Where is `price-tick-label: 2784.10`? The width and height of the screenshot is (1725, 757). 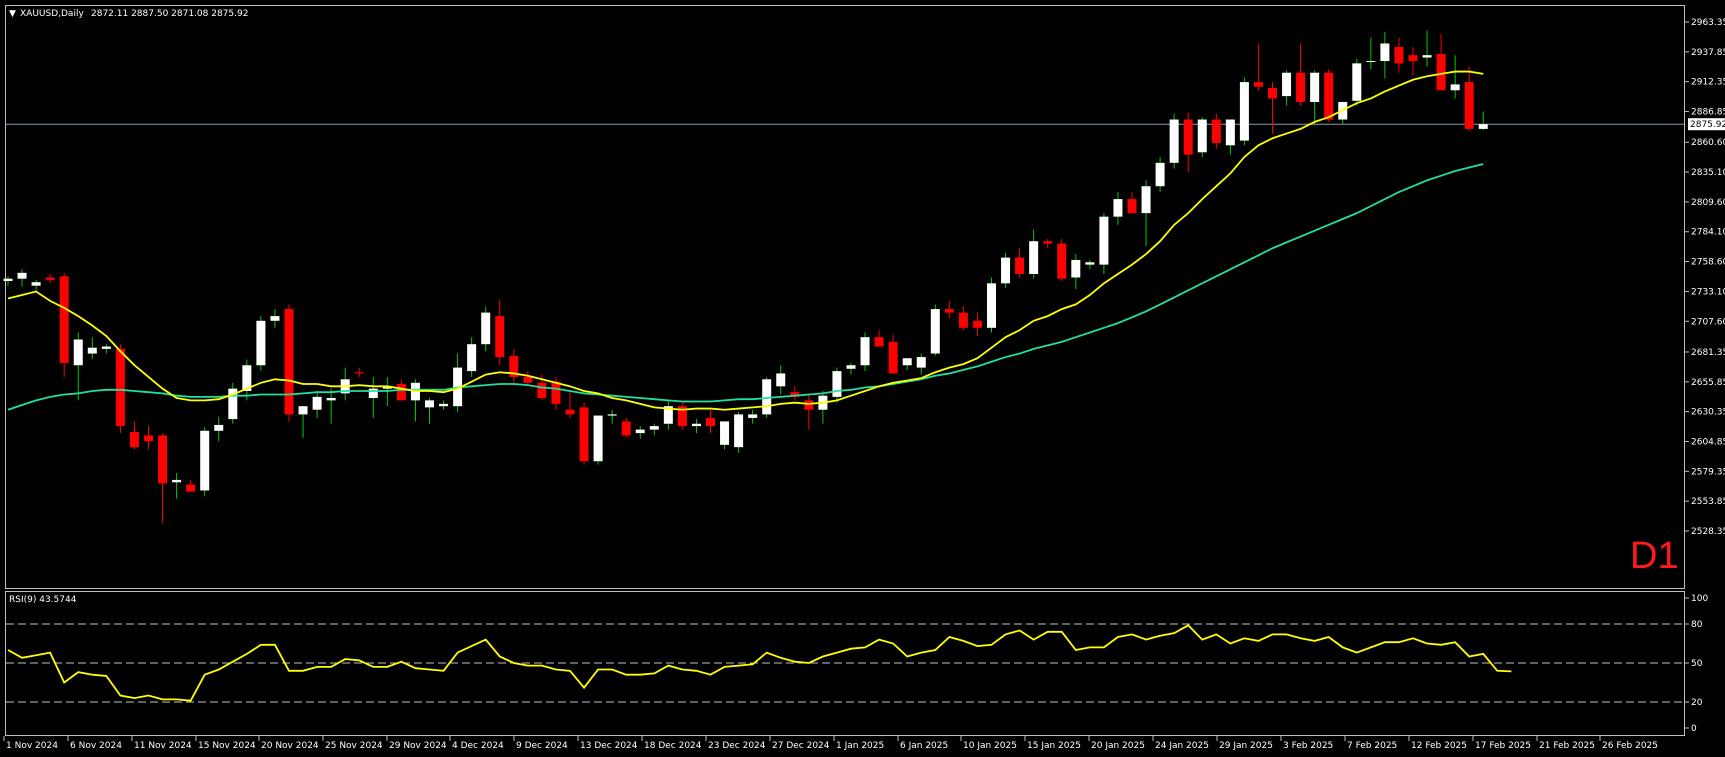 price-tick-label: 2784.10 is located at coordinates (1708, 233).